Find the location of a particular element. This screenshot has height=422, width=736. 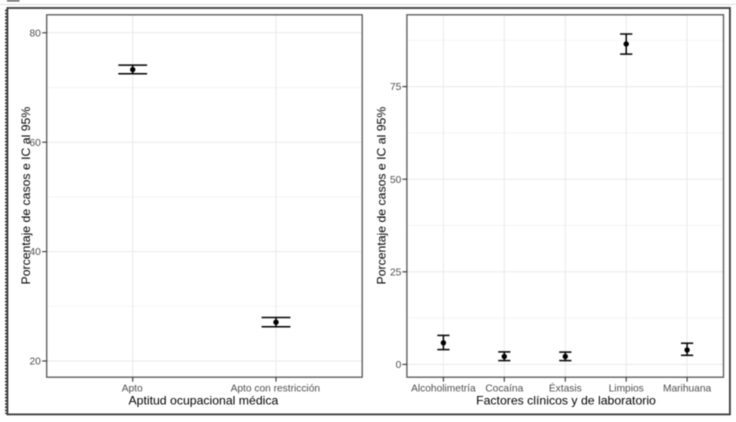

svg-text: 75 is located at coordinates (396, 87).